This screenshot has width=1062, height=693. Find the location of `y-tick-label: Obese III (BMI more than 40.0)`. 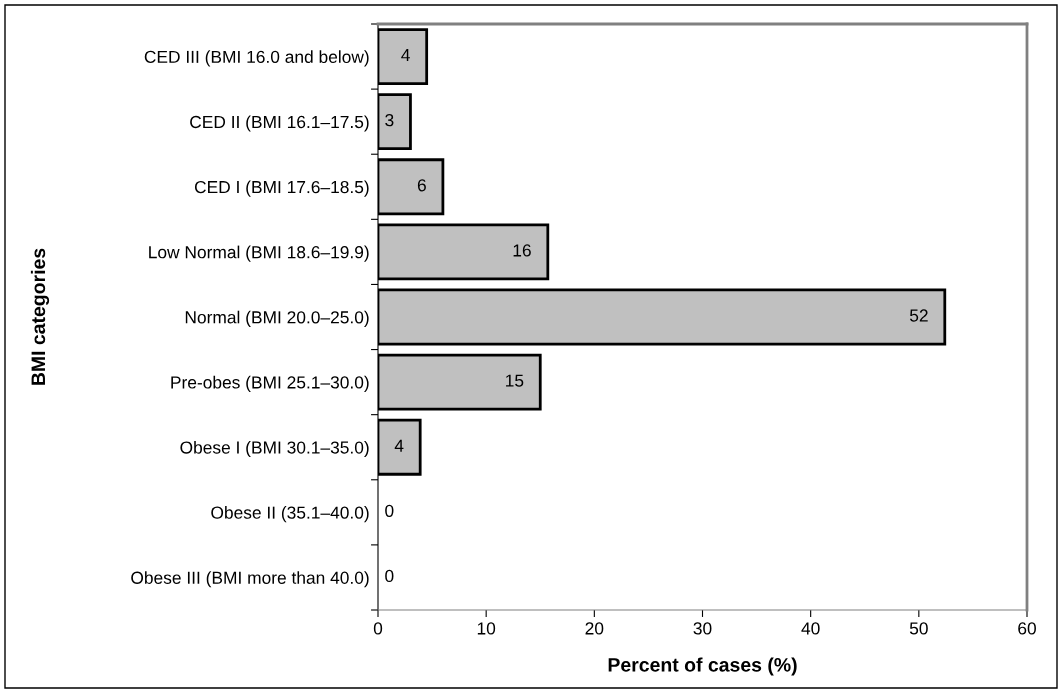

y-tick-label: Obese III (BMI more than 40.0) is located at coordinates (250, 579).